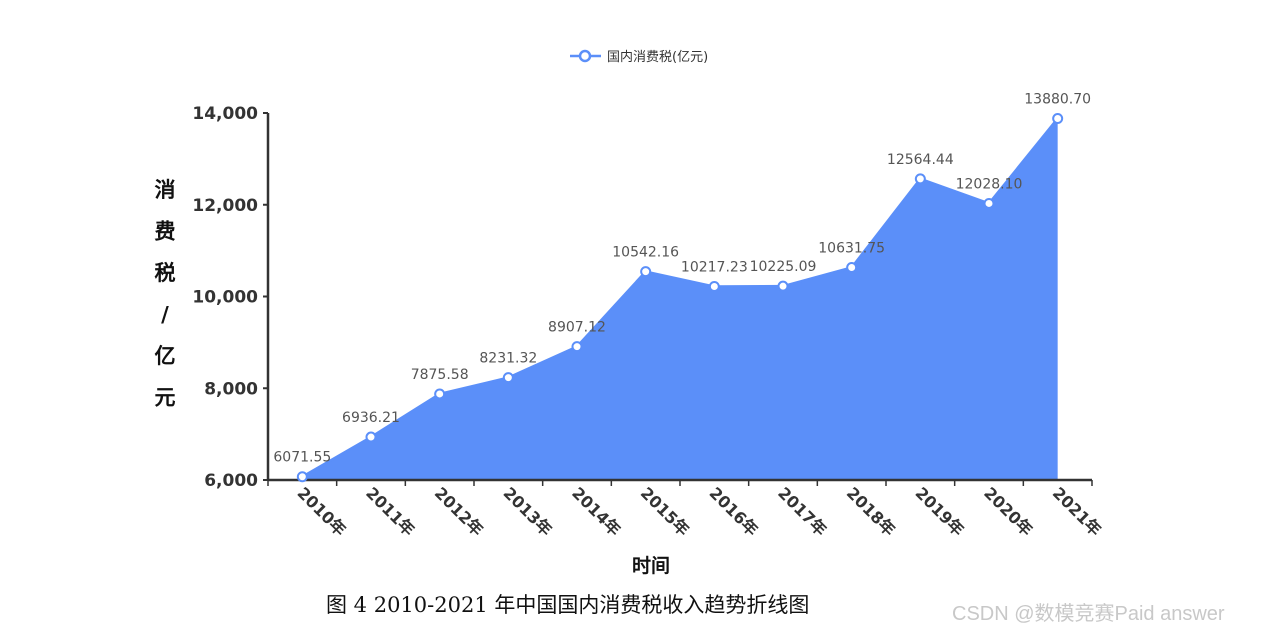  Describe the element at coordinates (371, 418) in the screenshot. I see `data-label: 6936.21` at that location.